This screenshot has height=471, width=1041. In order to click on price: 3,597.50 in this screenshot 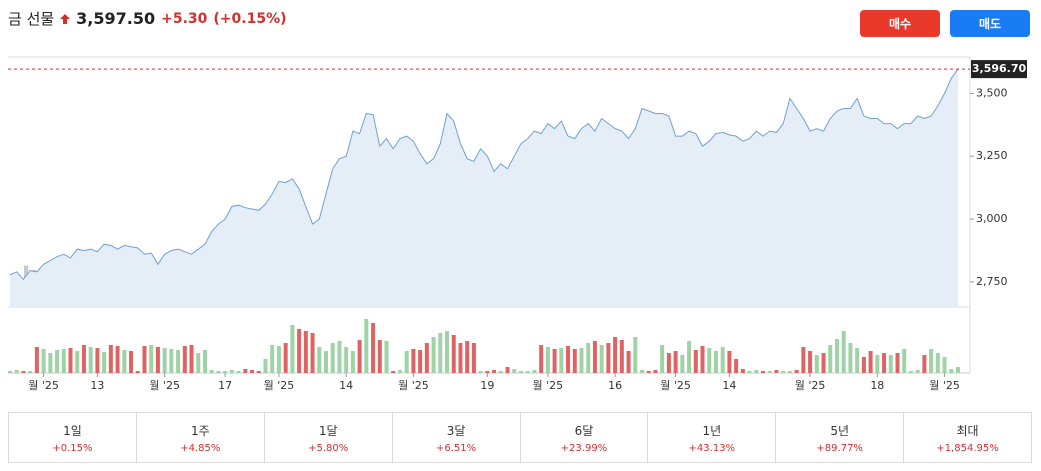, I will do `click(116, 18)`.